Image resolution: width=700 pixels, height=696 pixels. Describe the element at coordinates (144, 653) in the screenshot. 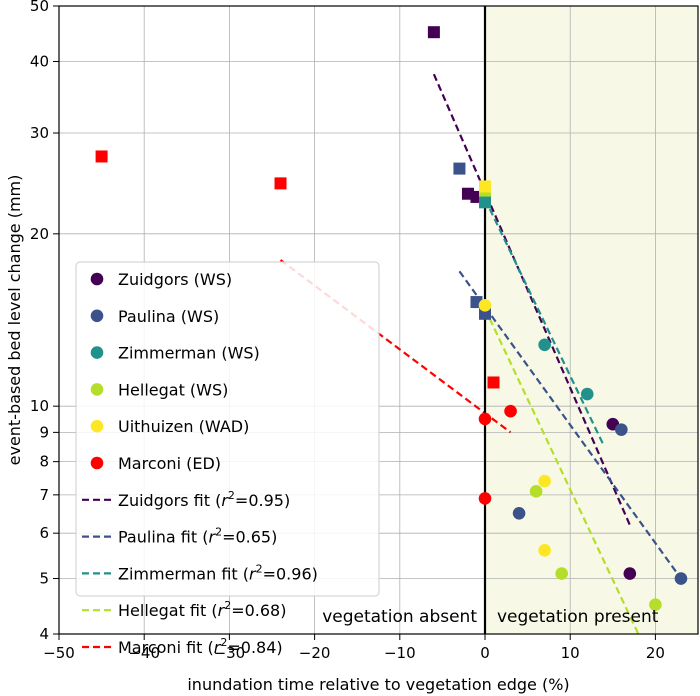

I see `x-tick-label: −40` at that location.